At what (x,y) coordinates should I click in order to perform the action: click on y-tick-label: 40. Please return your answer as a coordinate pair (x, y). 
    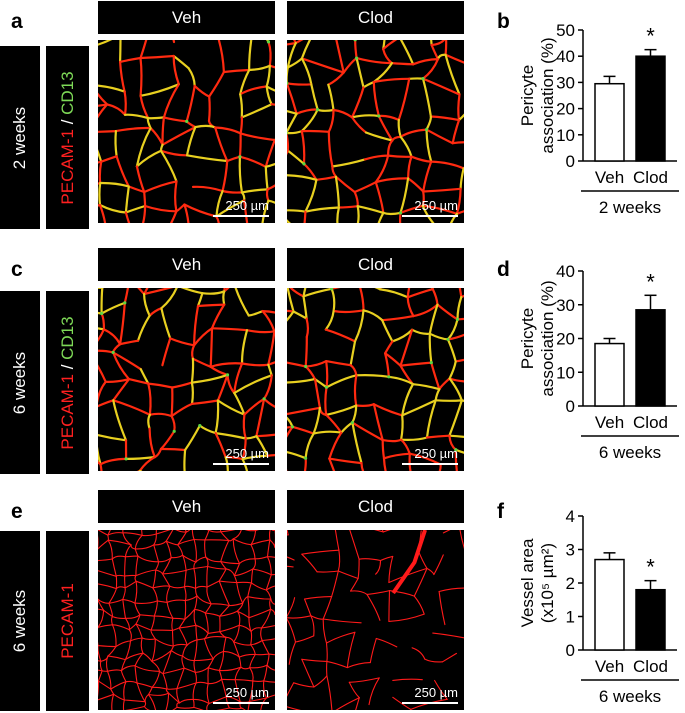
    Looking at the image, I should click on (565, 271).